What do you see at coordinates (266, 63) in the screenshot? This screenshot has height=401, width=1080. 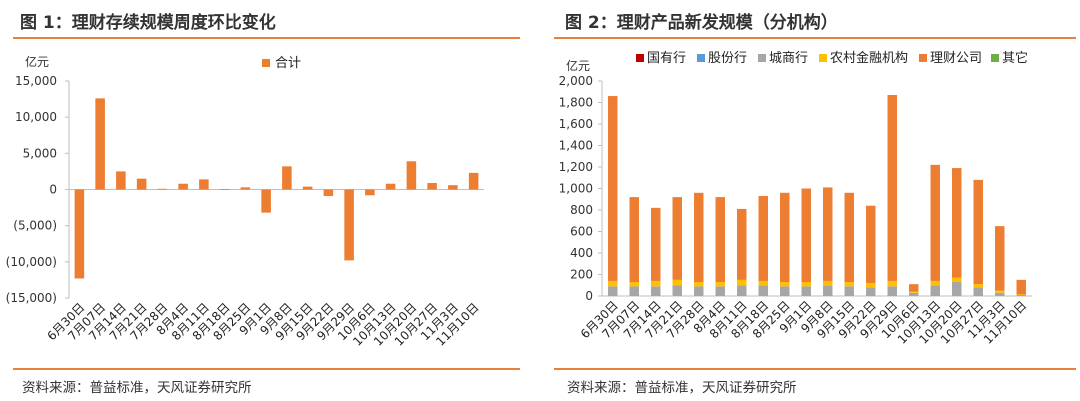 I see `legend-swatch-total` at bounding box center [266, 63].